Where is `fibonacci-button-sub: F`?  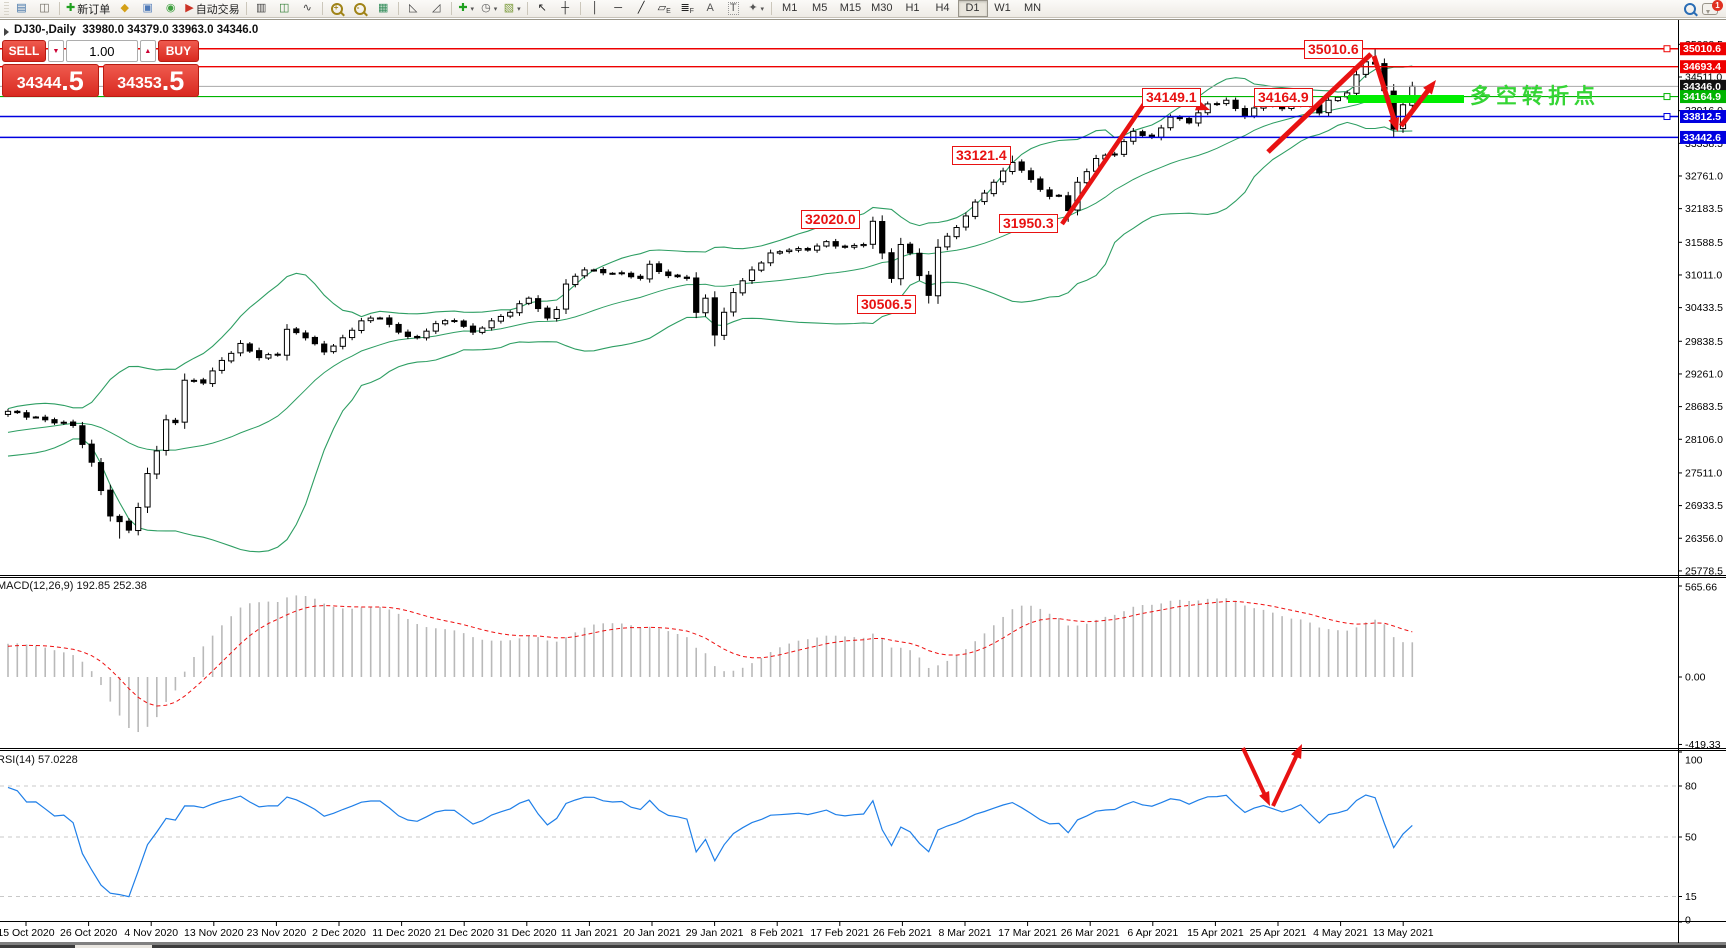 fibonacci-button-sub: F is located at coordinates (691, 11).